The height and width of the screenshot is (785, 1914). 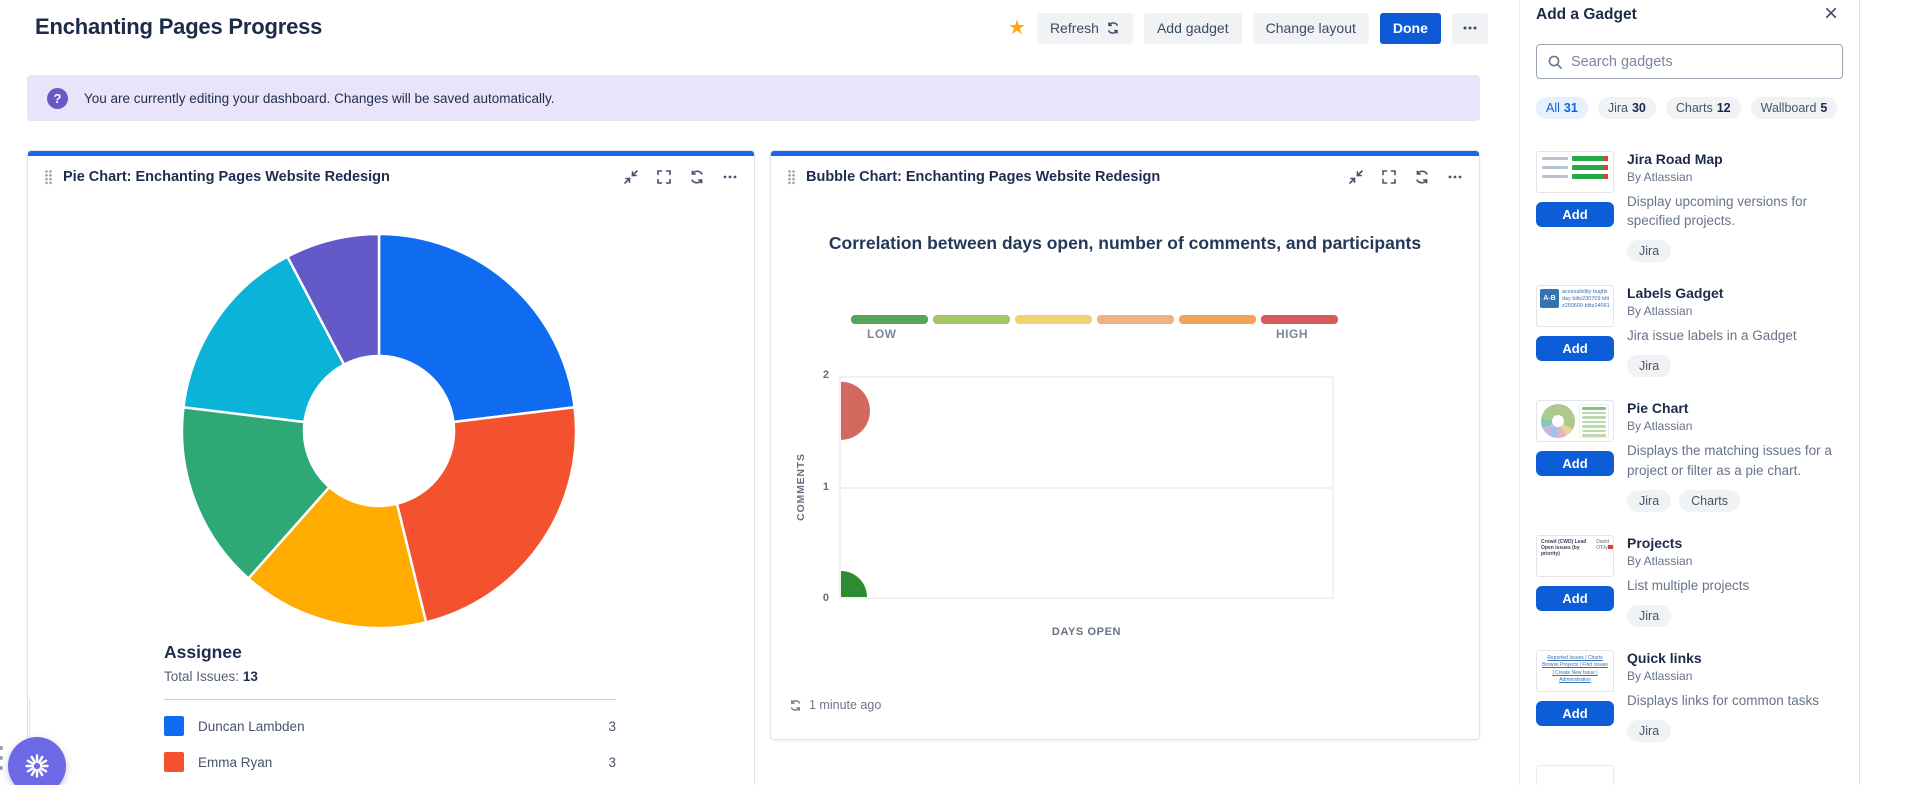 I want to click on favorite-star-icon: ★, so click(x=1017, y=28).